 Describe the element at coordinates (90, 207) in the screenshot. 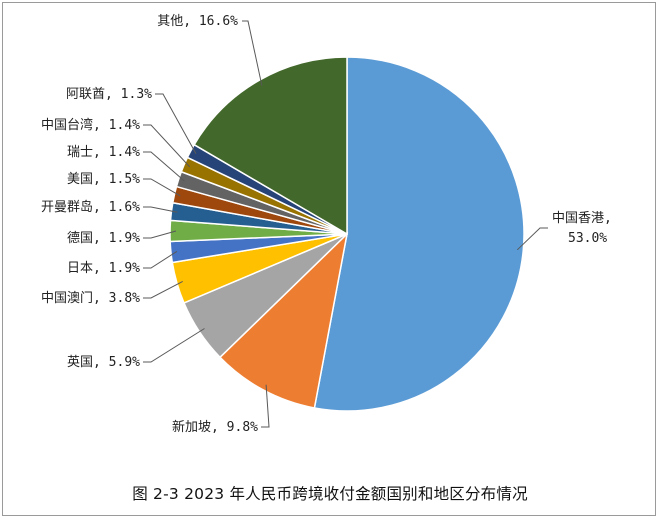

I see `slice-label-6: 开曼群岛, 1.6%` at that location.